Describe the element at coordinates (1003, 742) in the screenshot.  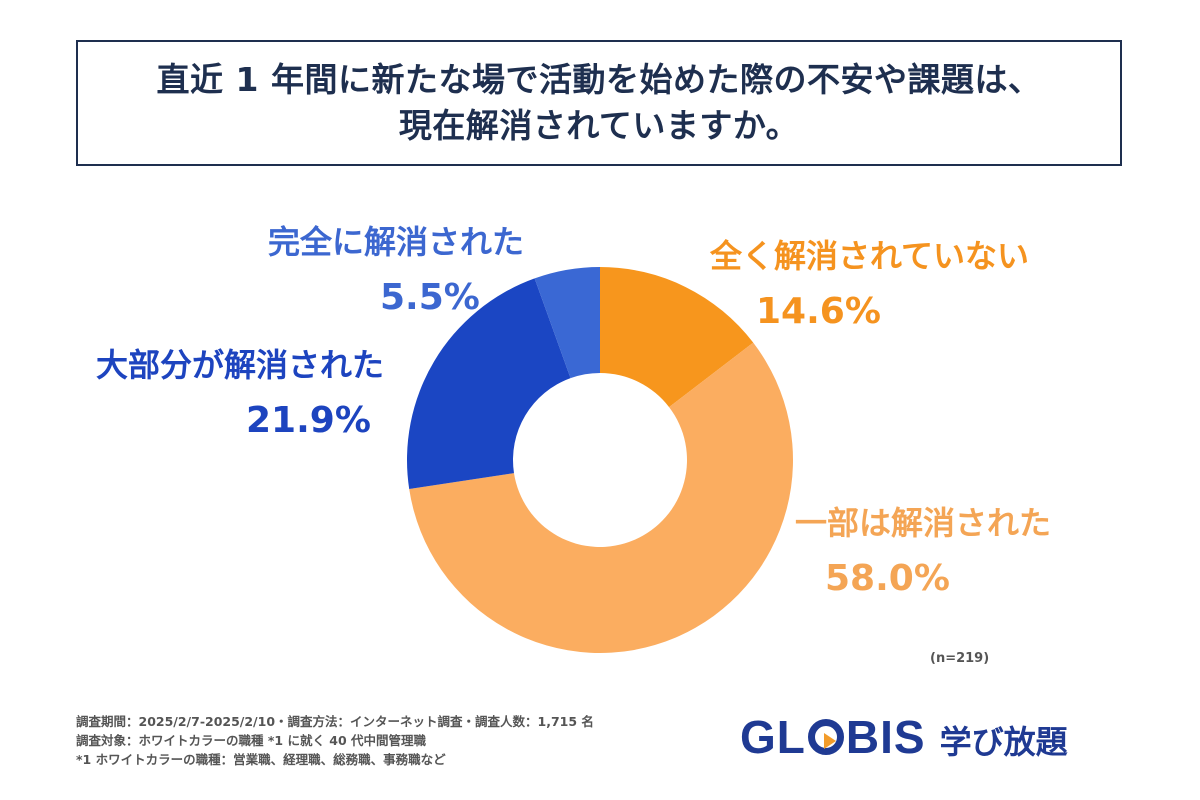
I see `logo-service-name: 学び放題` at that location.